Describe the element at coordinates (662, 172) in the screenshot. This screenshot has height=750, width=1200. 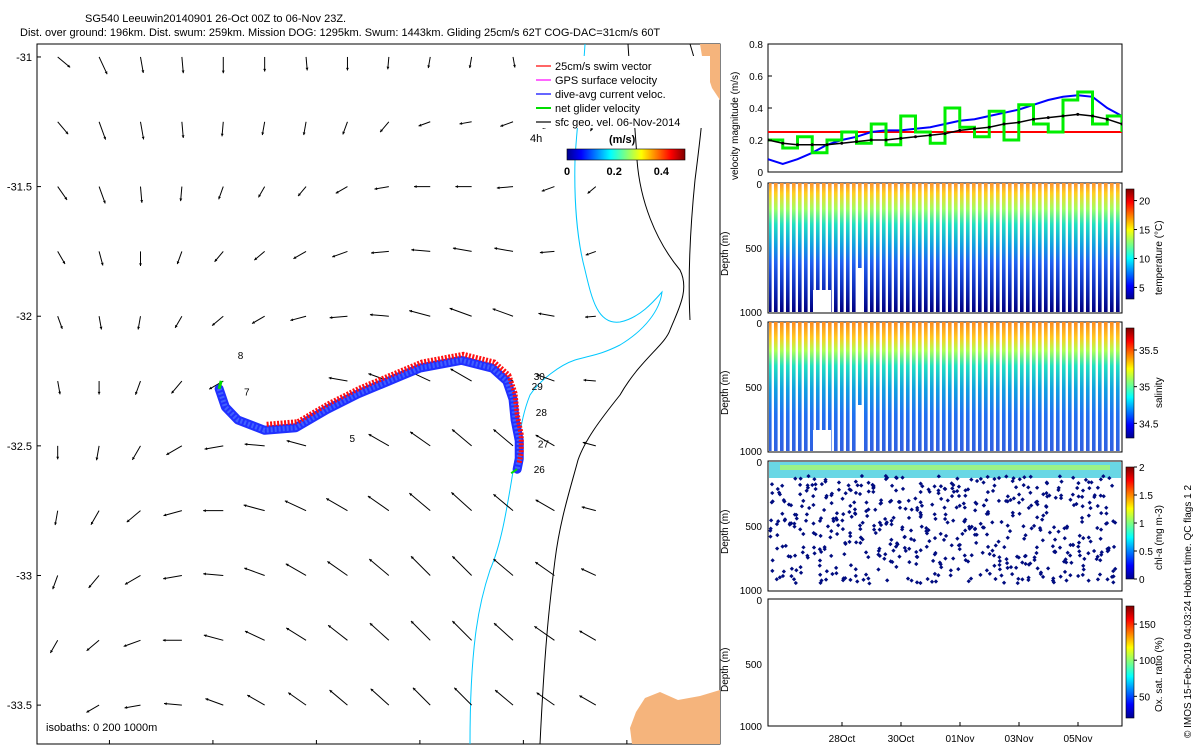
I see `map-colorbar-tick: 0.4` at that location.